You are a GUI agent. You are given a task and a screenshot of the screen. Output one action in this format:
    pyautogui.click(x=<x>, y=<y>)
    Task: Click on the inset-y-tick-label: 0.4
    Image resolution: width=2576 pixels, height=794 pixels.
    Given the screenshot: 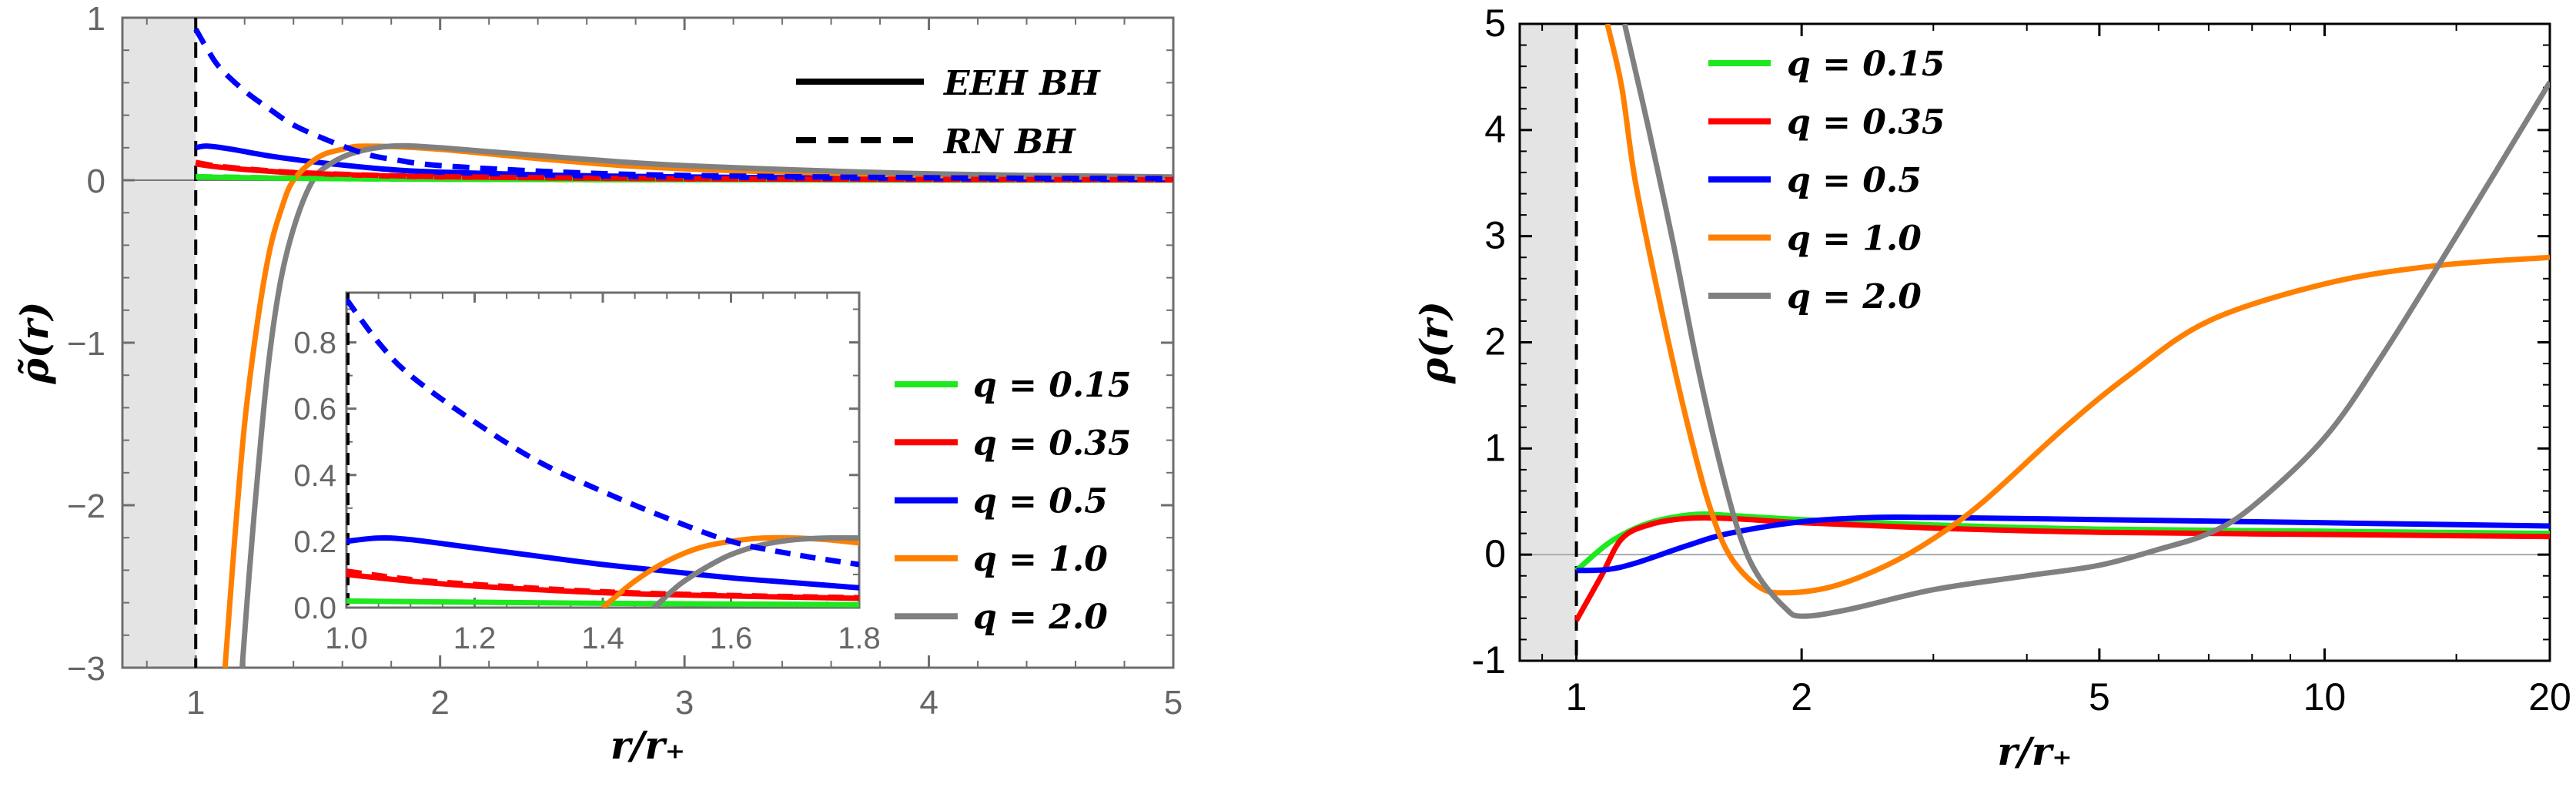 What is the action you would take?
    pyautogui.click(x=314, y=476)
    